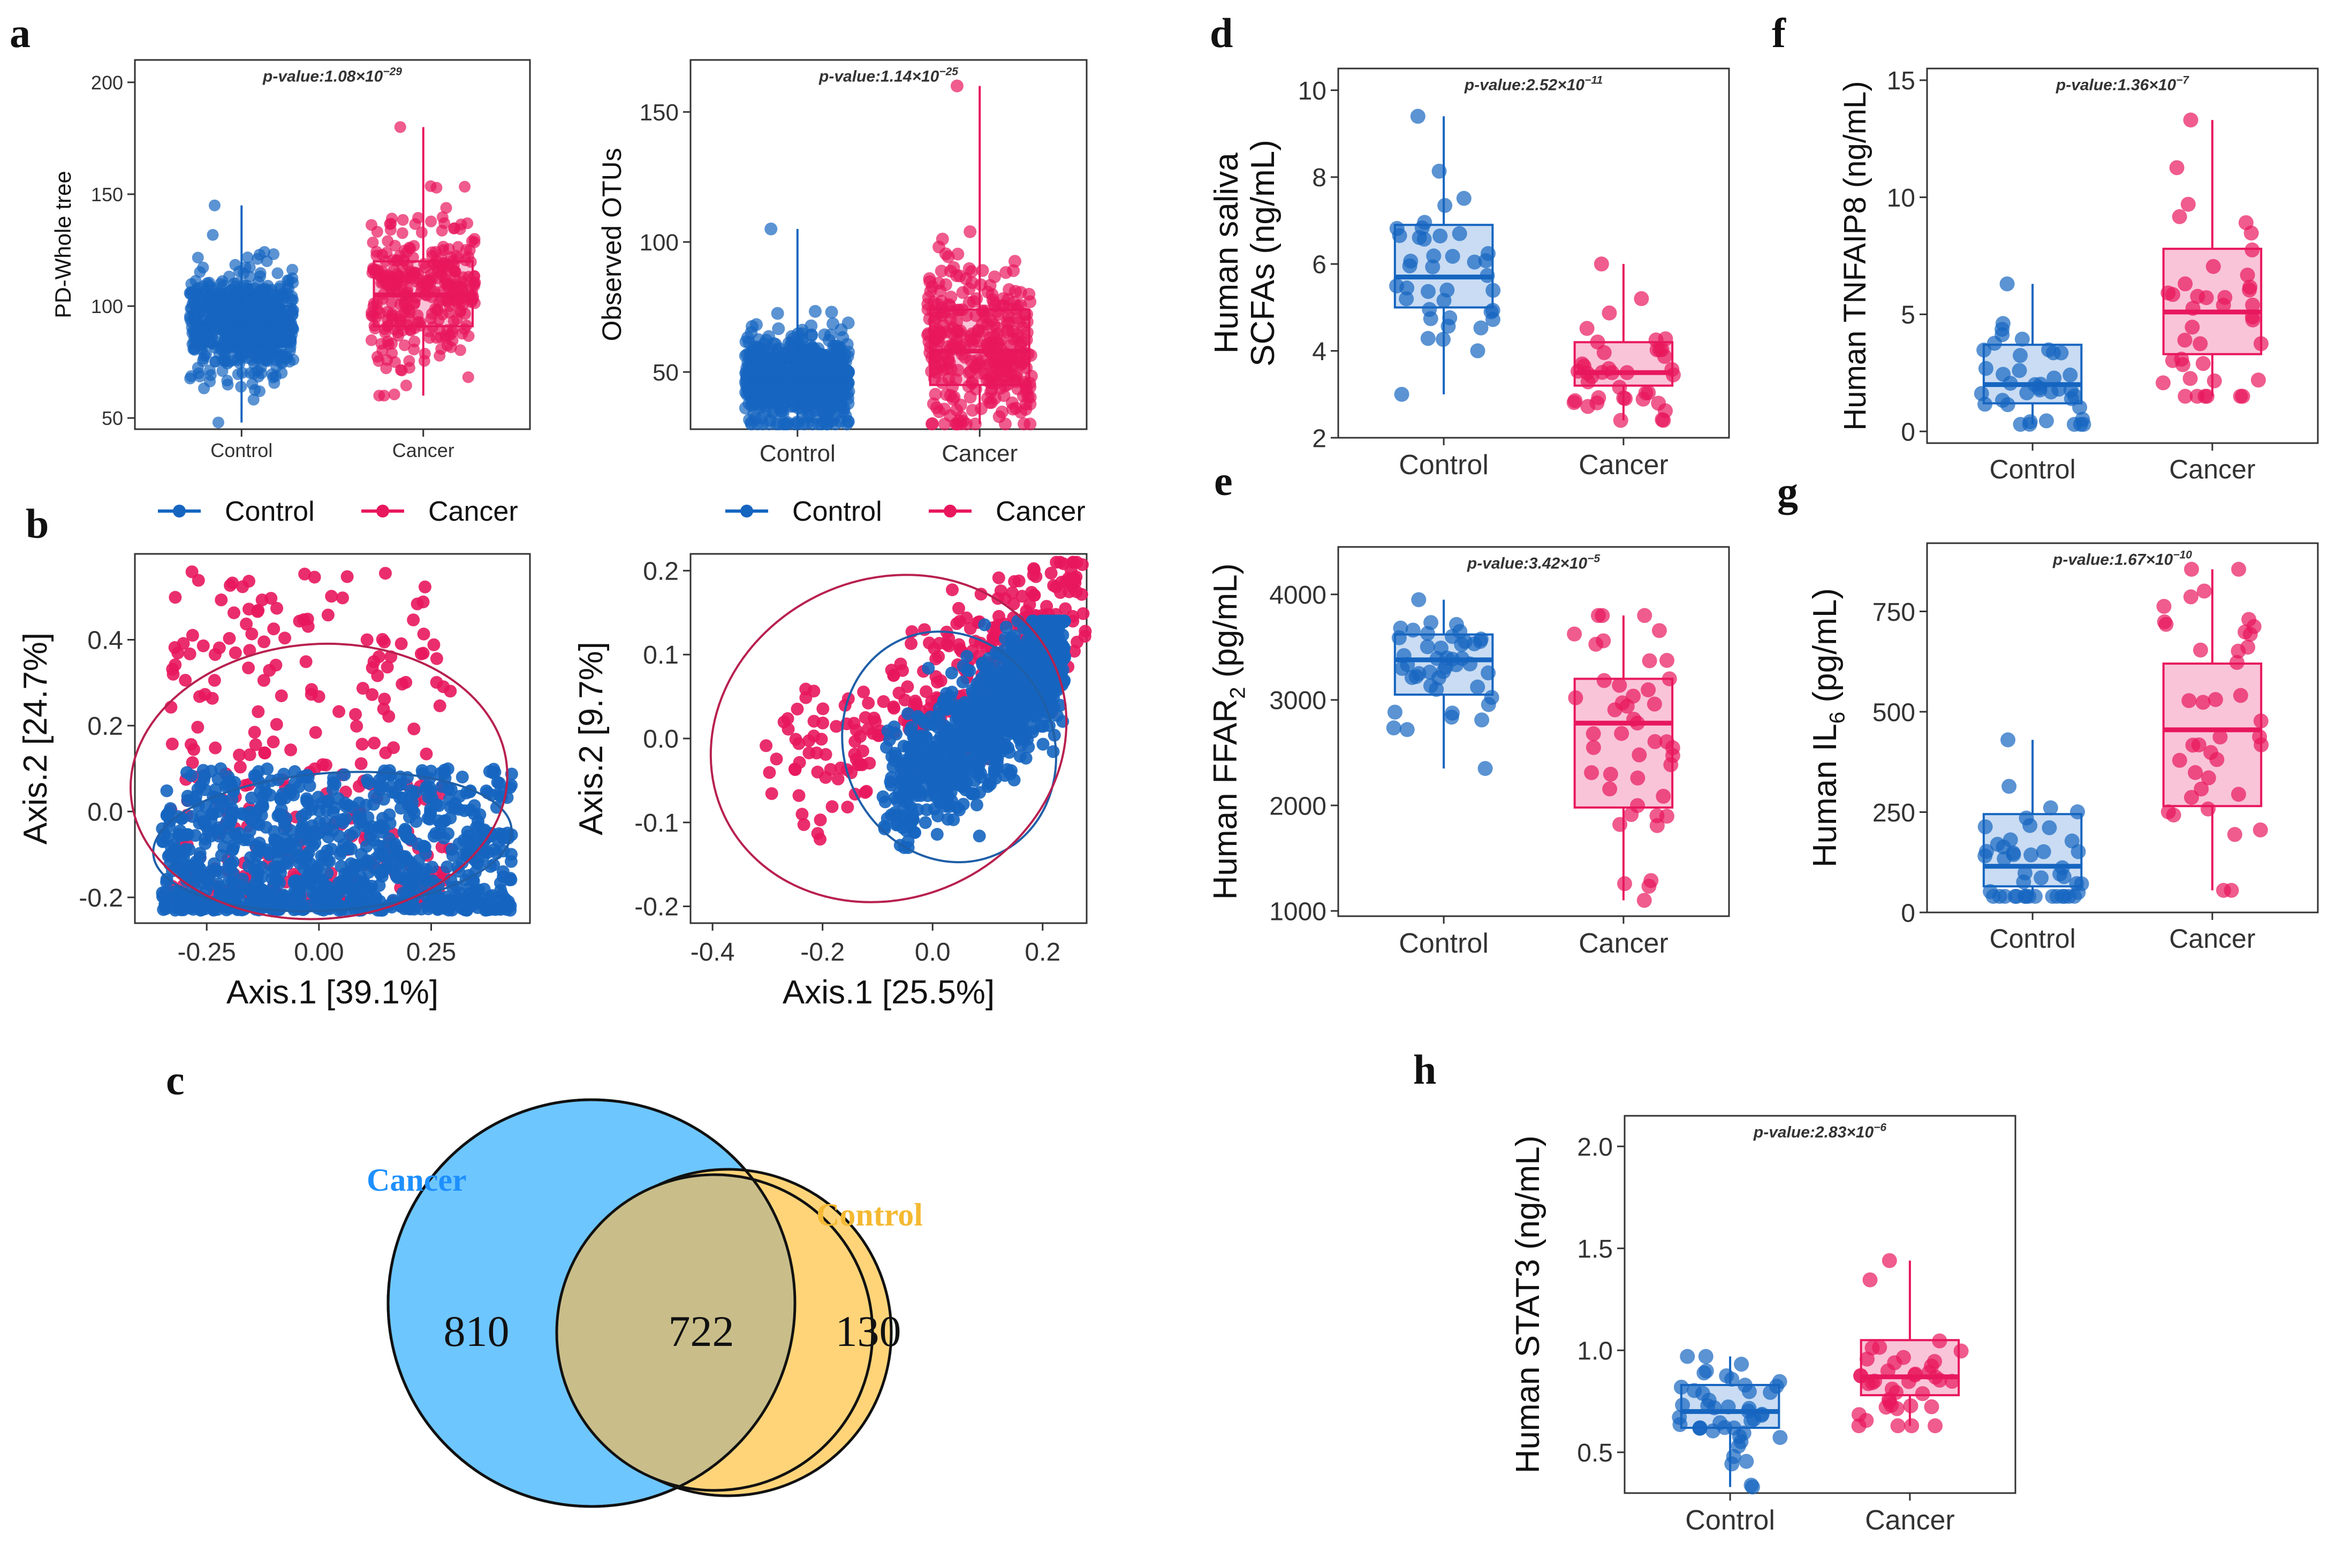 The height and width of the screenshot is (1568, 2328). I want to click on p-value-text: p-value:1.14×10, so click(878, 77).